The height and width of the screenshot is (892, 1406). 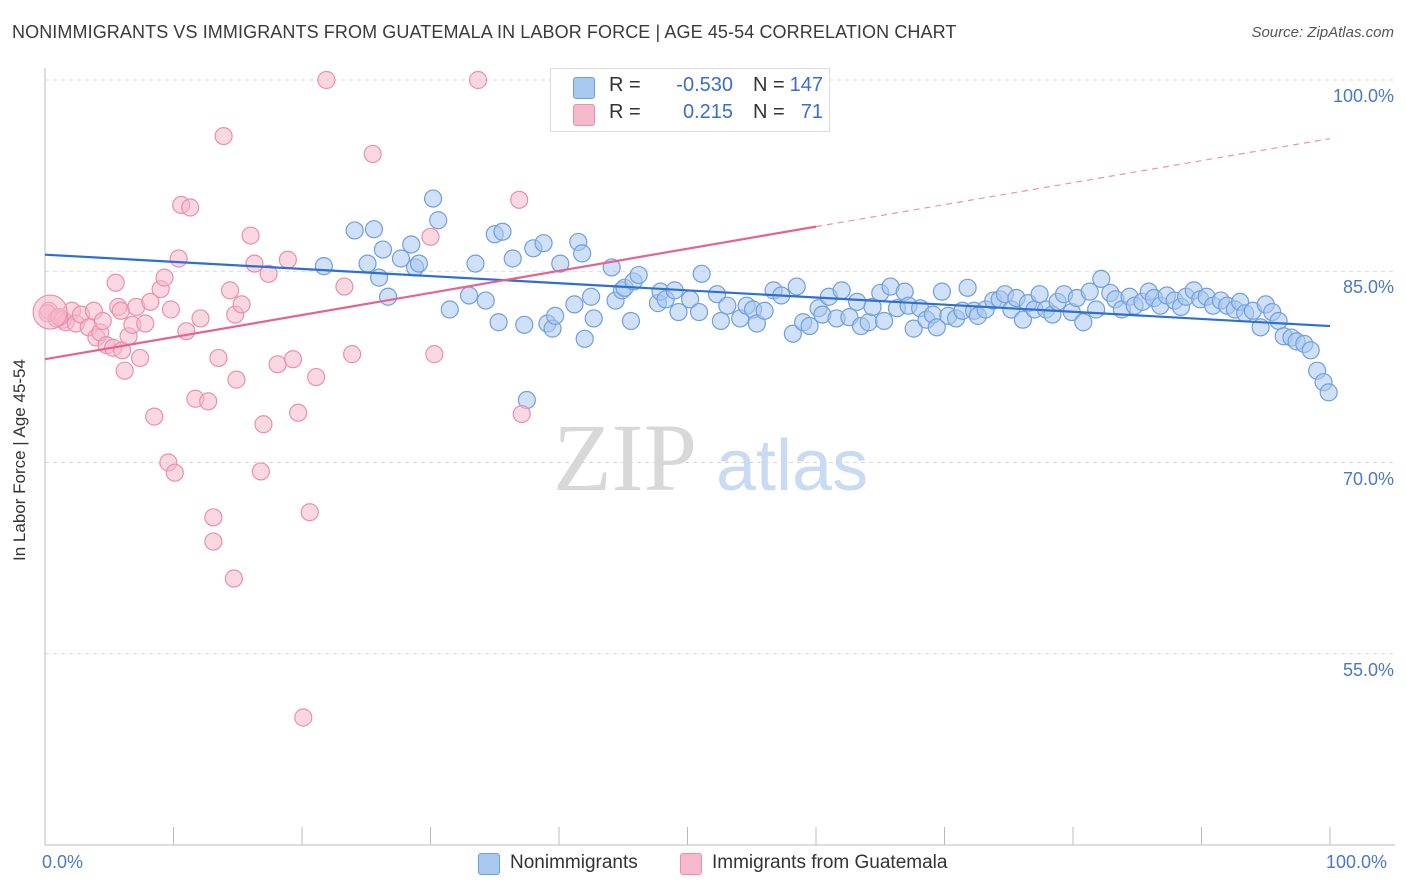 I want to click on legend-swatch-pink, so click(x=584, y=115).